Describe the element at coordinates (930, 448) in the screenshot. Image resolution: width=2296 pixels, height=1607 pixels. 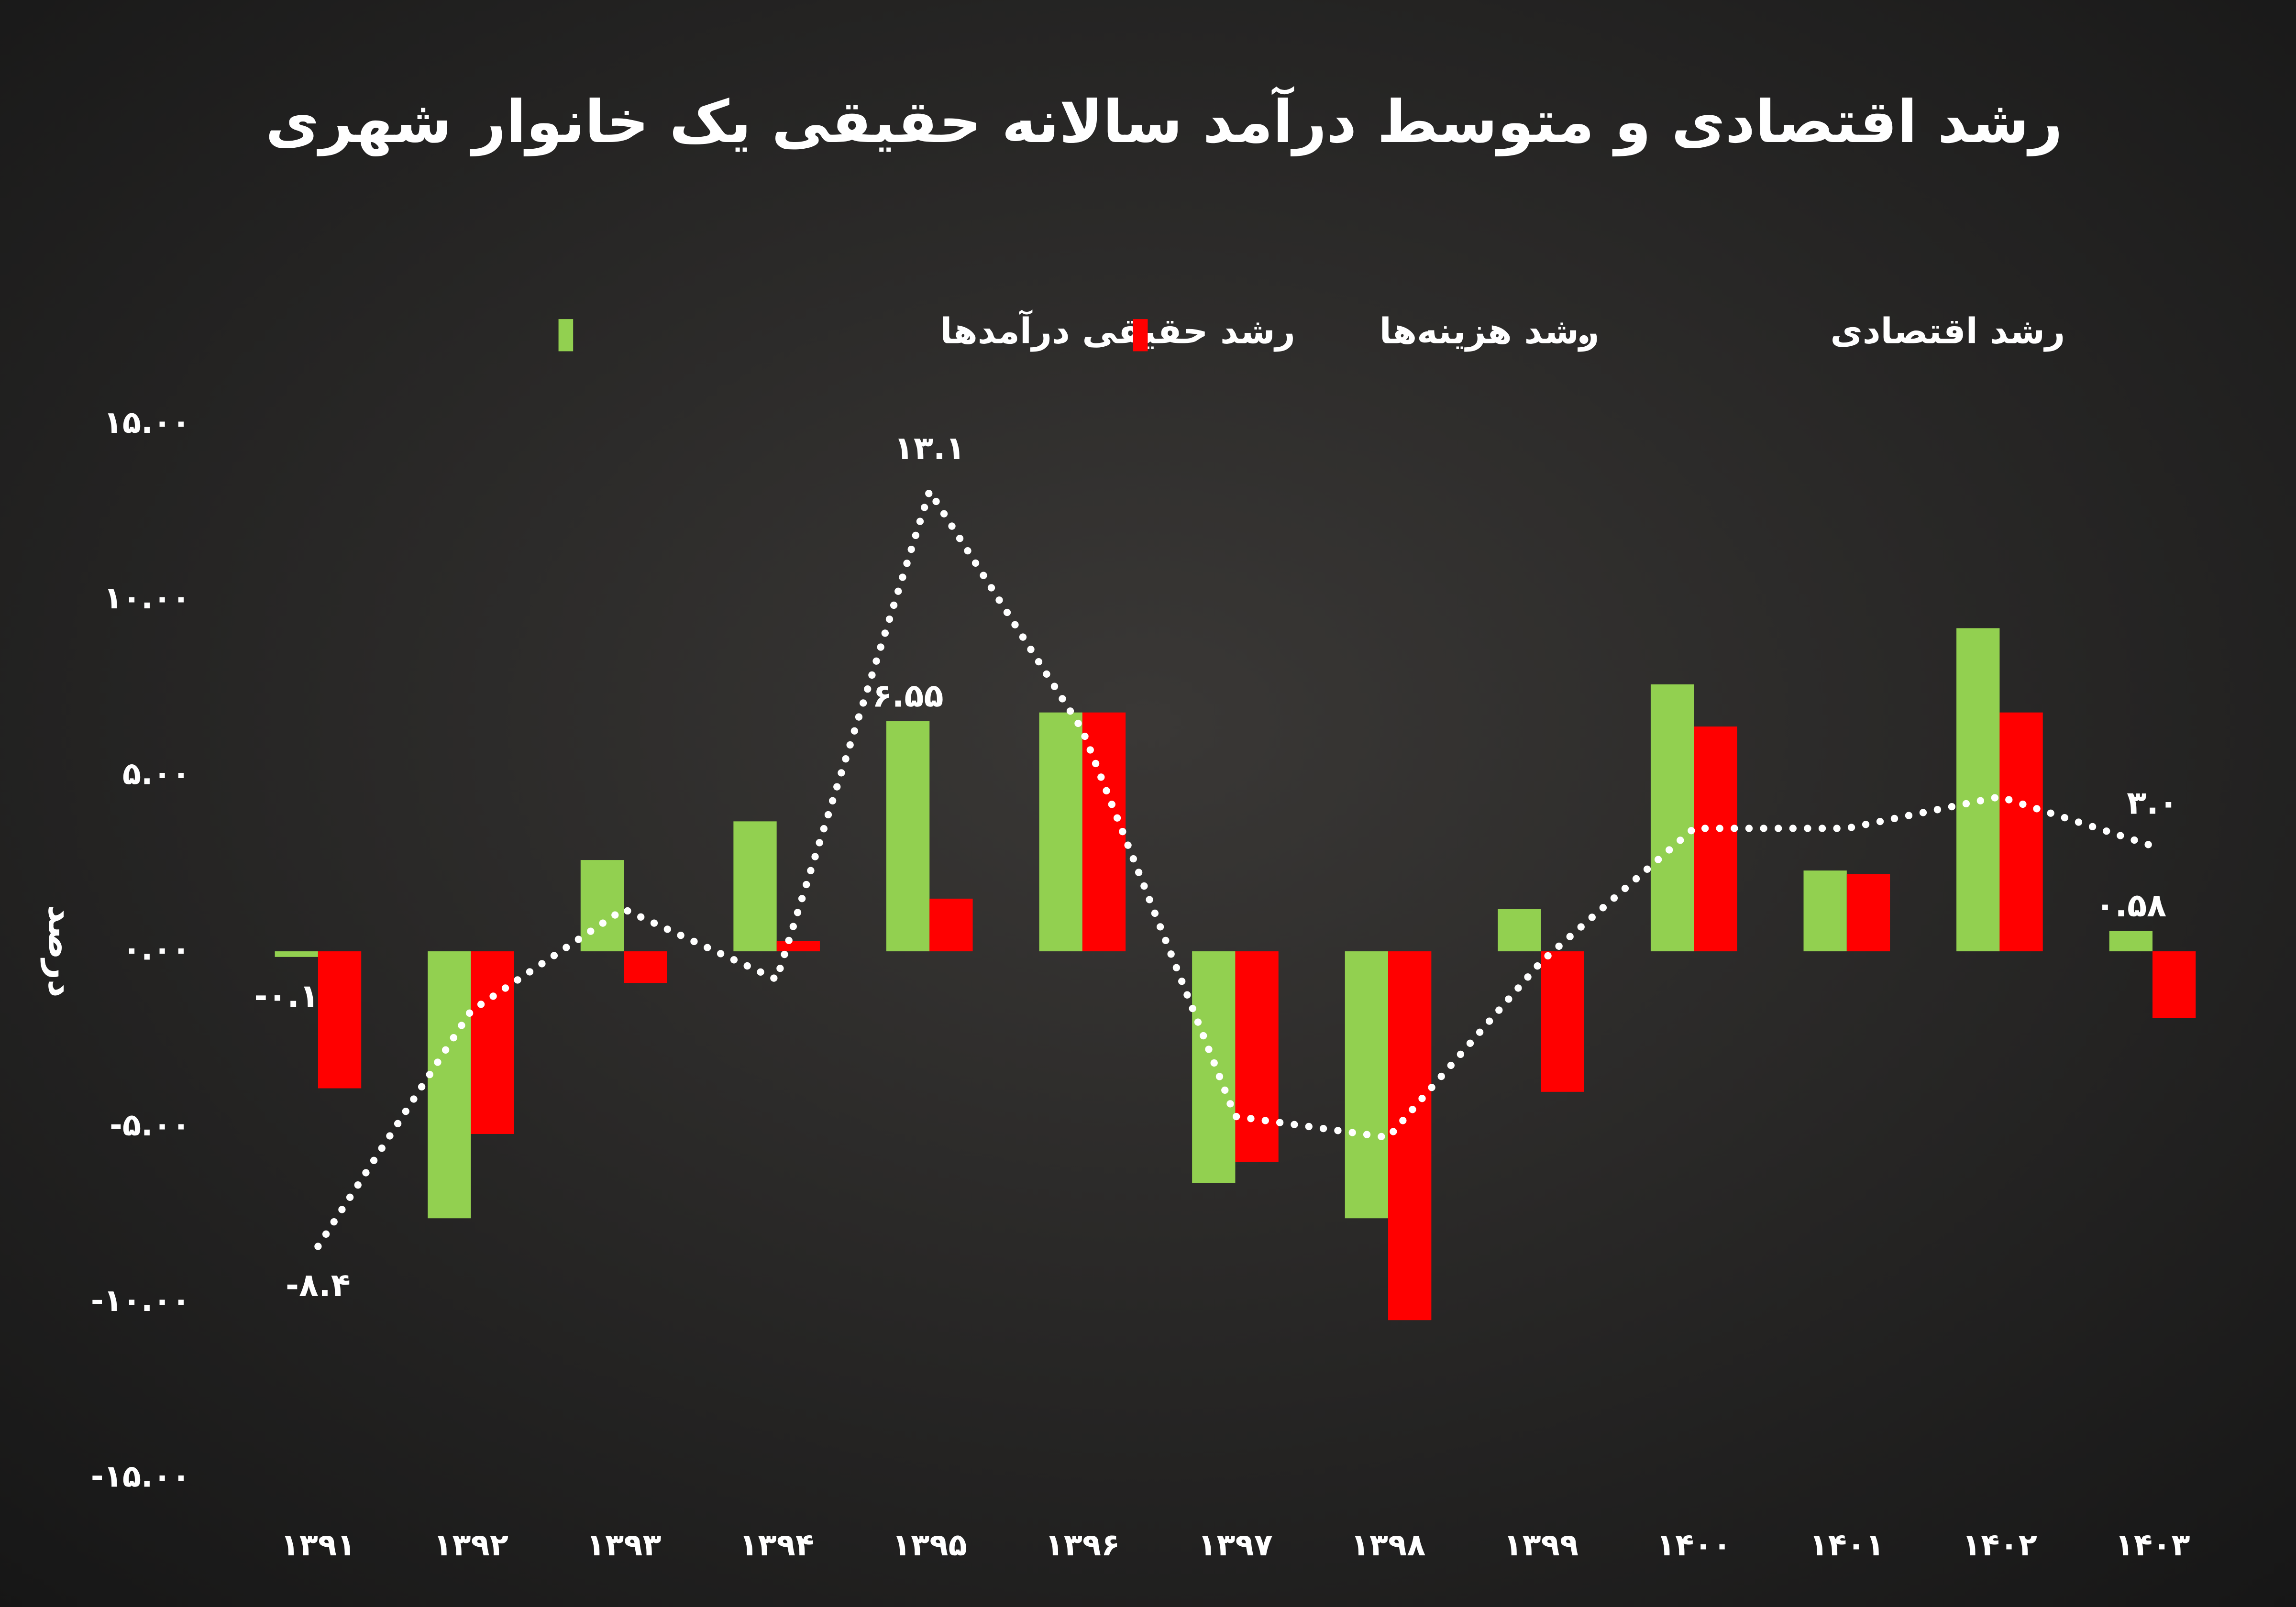
I see `data-label: ۱۳.۱` at that location.